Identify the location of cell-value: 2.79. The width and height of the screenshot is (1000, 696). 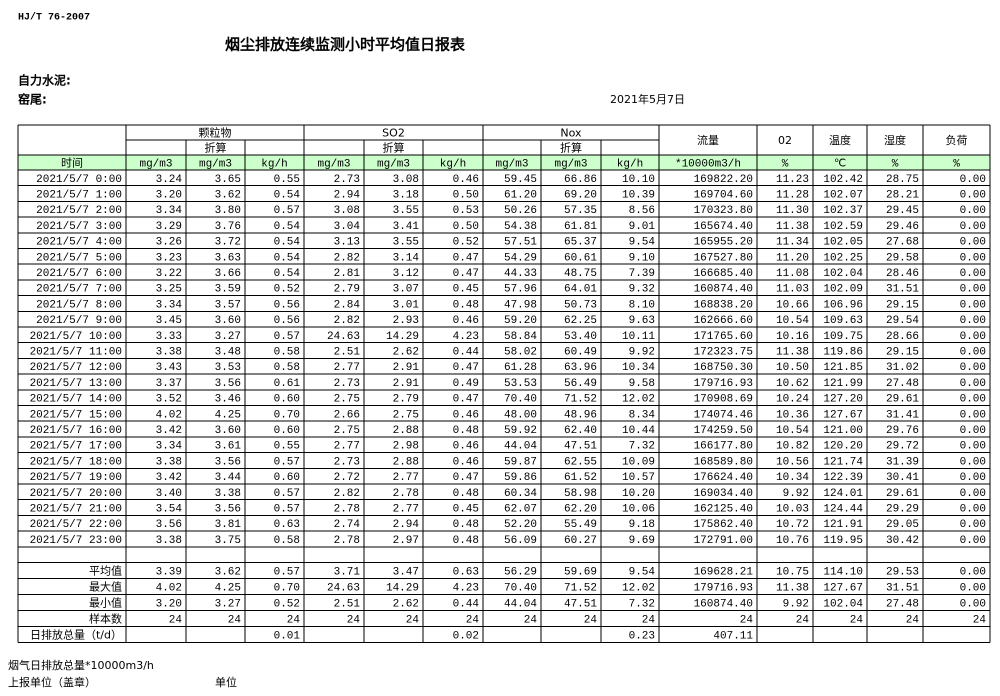
(406, 400).